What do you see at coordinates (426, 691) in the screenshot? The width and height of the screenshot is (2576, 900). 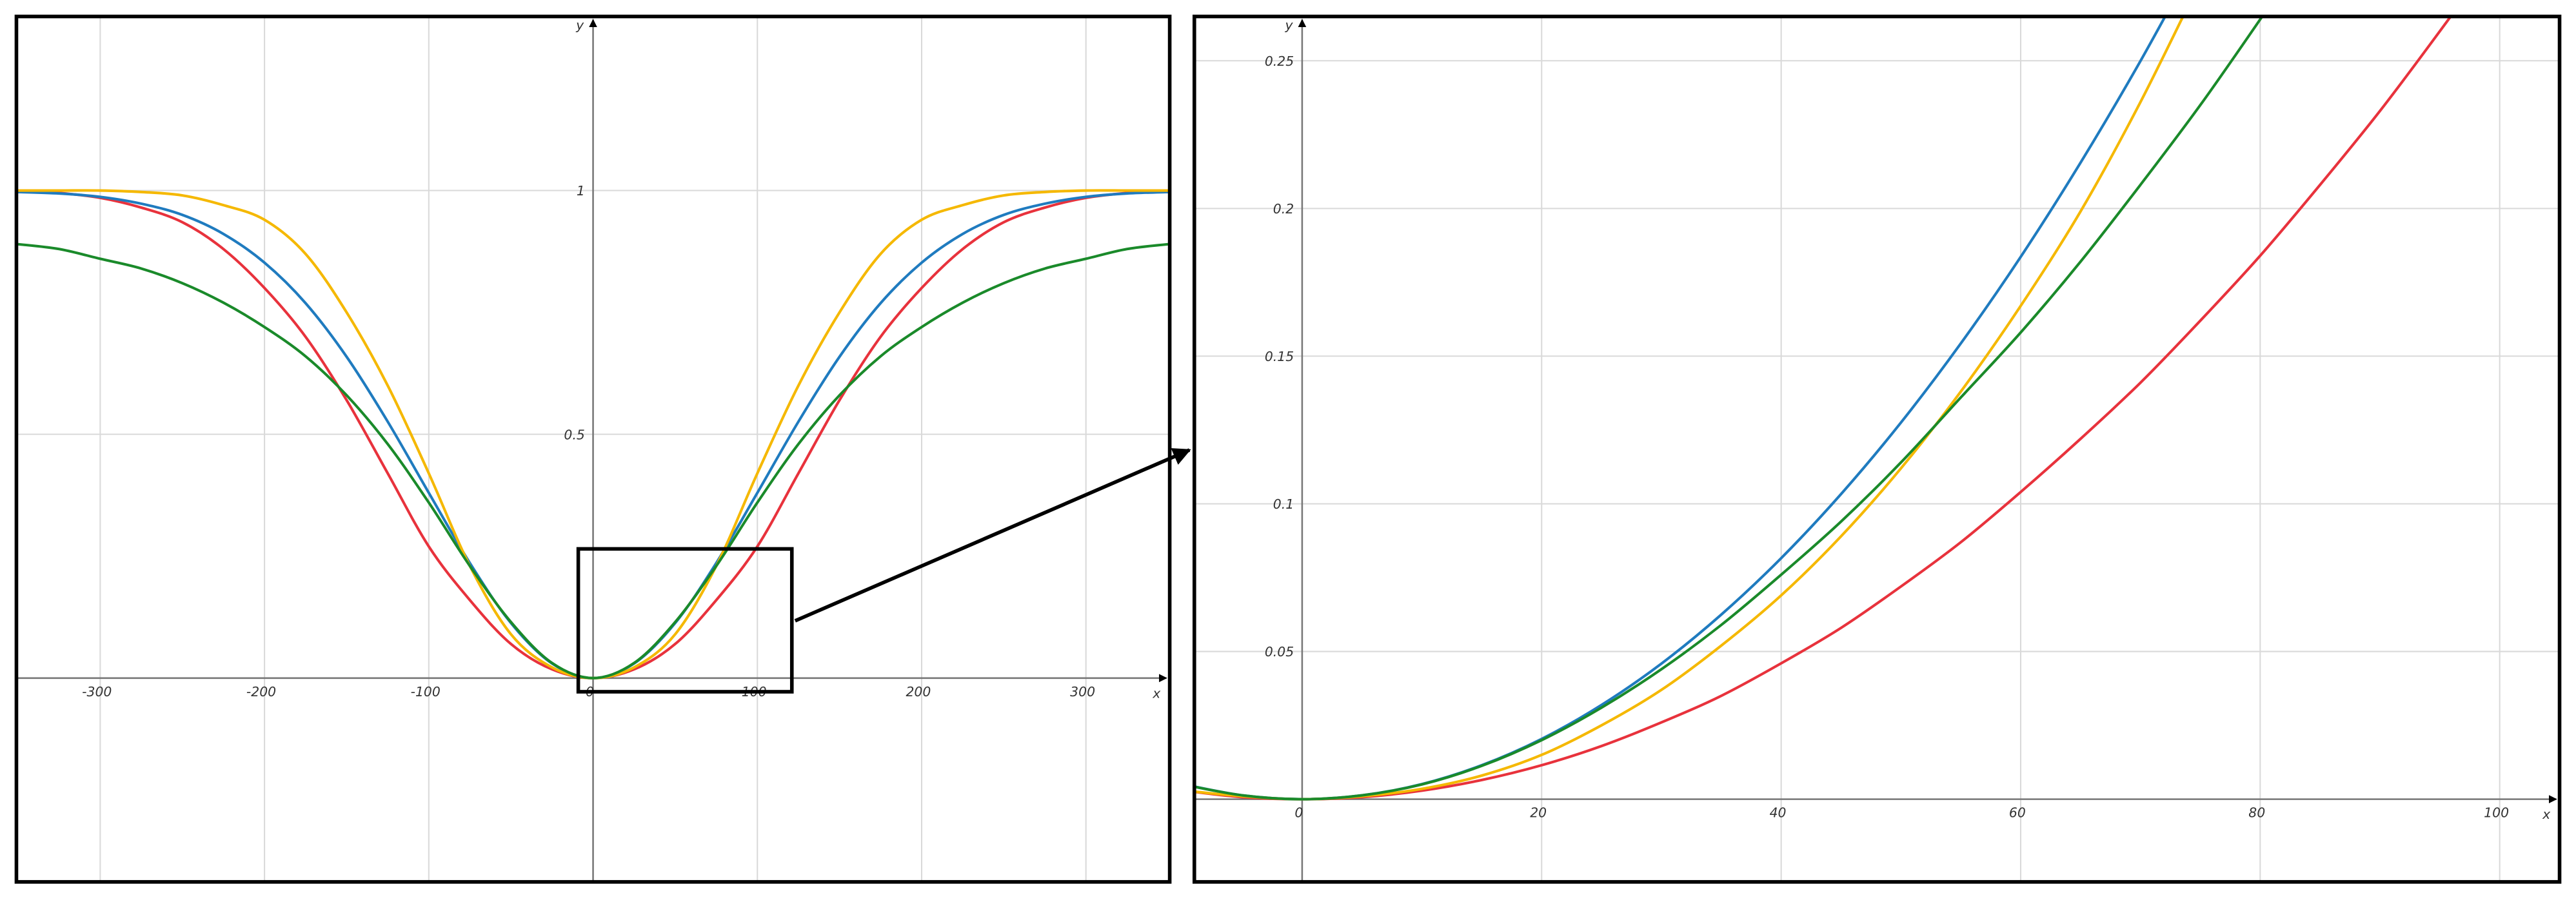 I see `x-tick-label: -100` at bounding box center [426, 691].